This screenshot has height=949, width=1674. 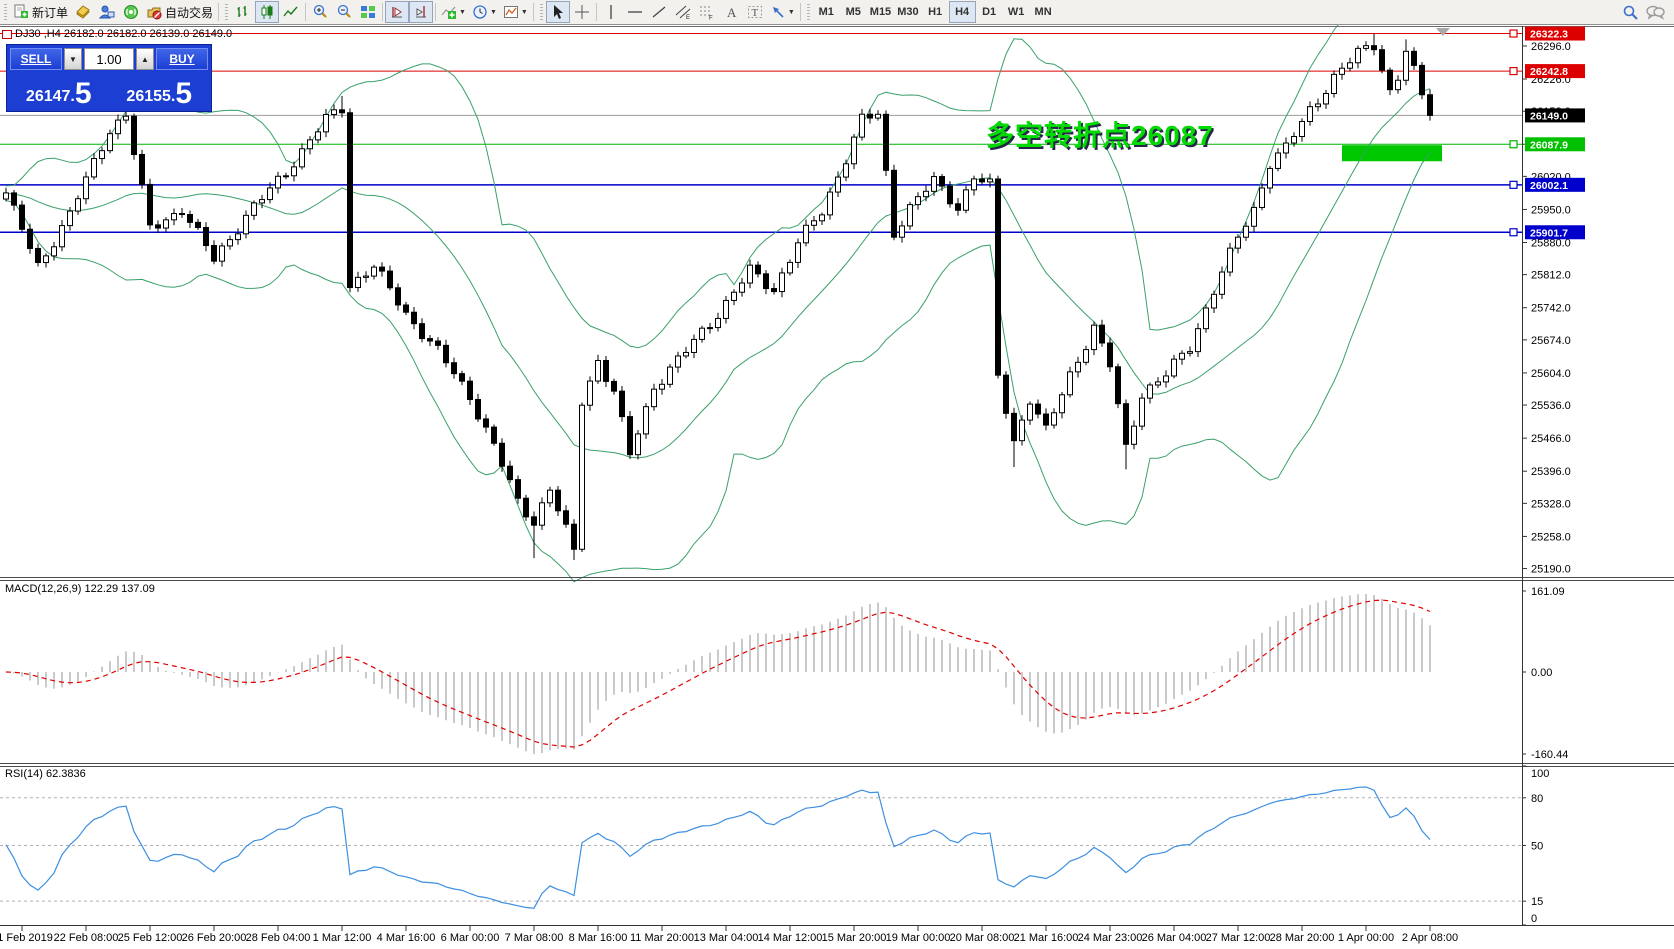 What do you see at coordinates (1540, 774) in the screenshot?
I see `svg-text: 100` at bounding box center [1540, 774].